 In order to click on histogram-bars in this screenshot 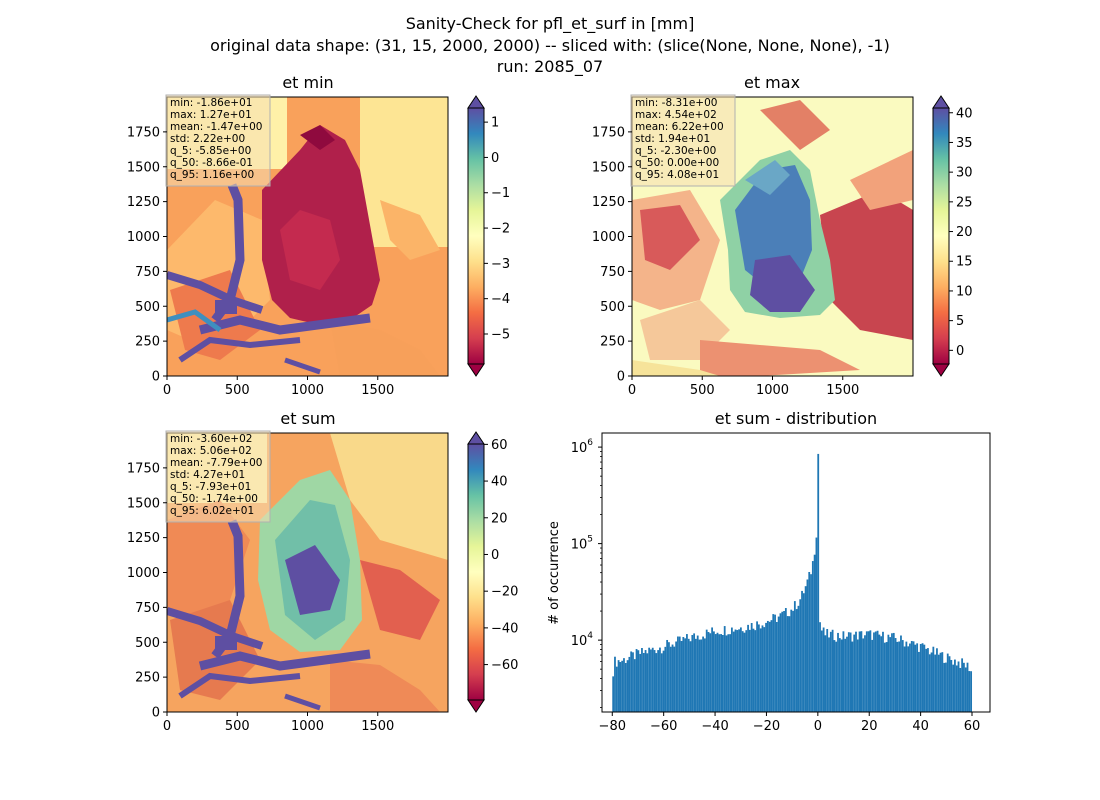, I will do `click(792, 582)`.